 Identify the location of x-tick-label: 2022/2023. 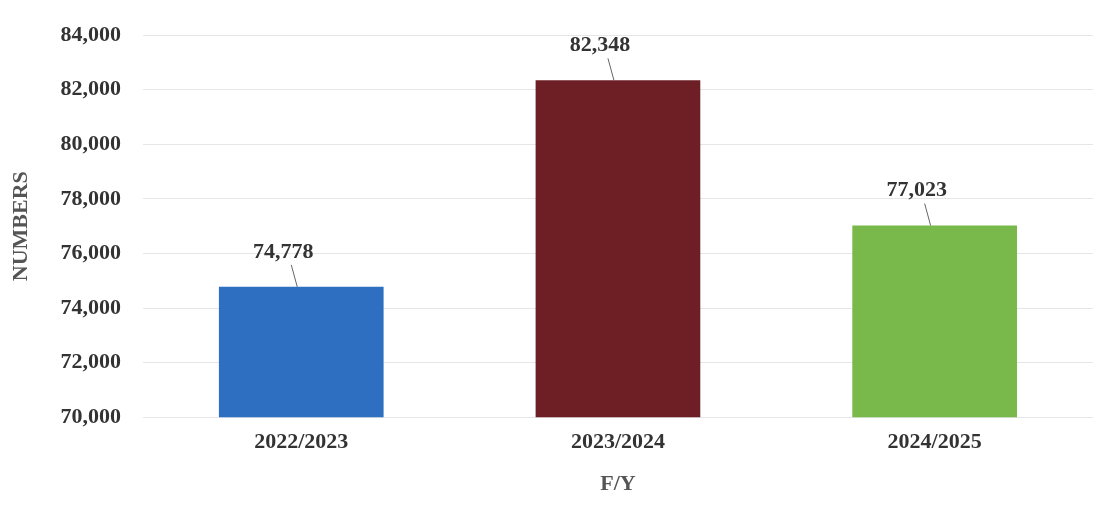
(301, 441).